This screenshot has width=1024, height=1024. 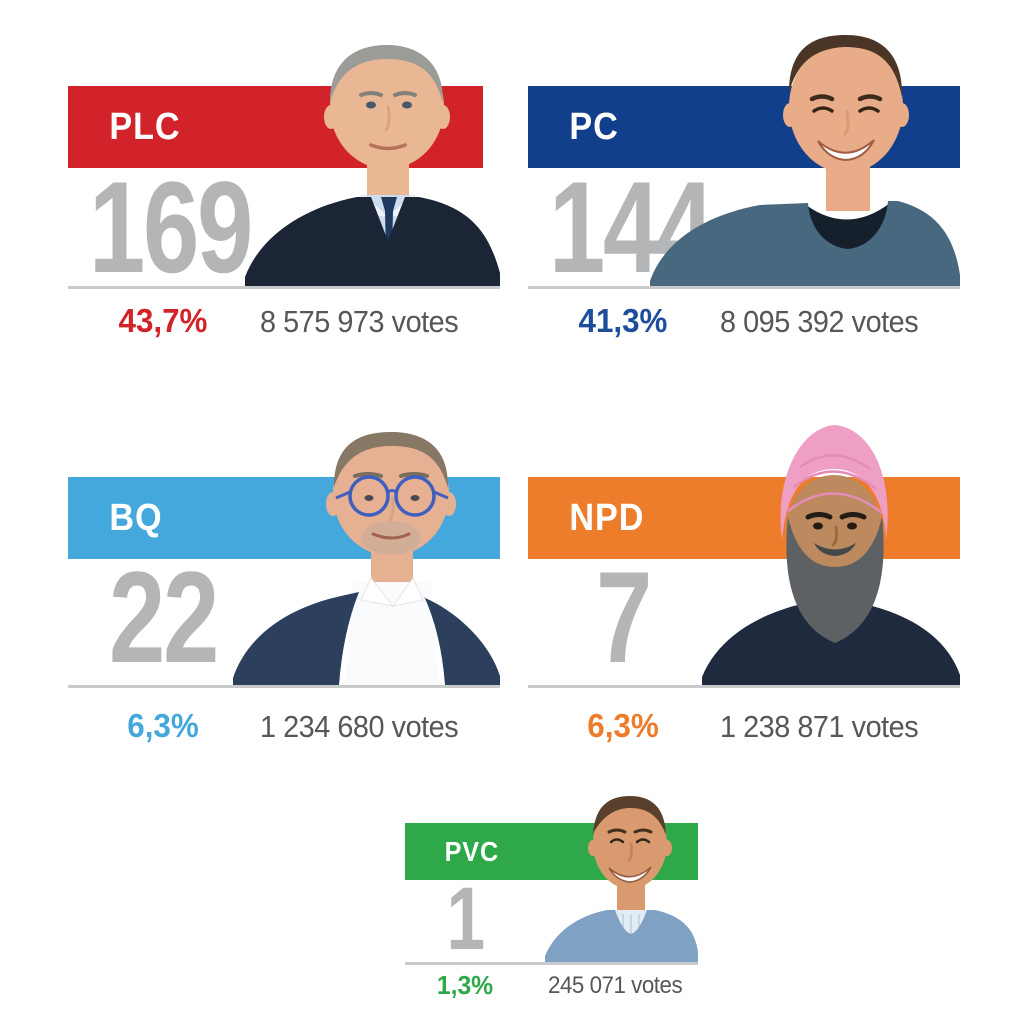 I want to click on vote-count: 1 234 680 votes, so click(x=359, y=726).